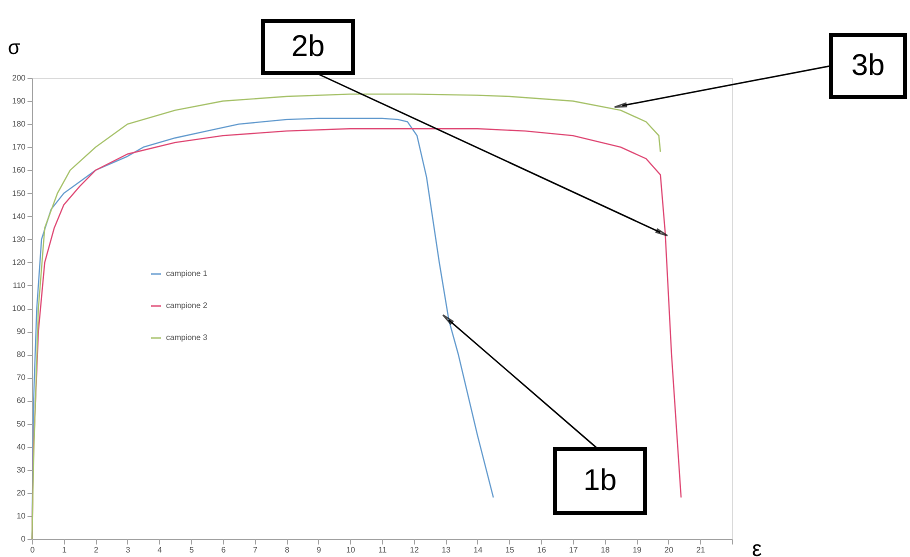 The image size is (910, 557). Describe the element at coordinates (19, 308) in the screenshot. I see `y-tick-label: 100` at that location.